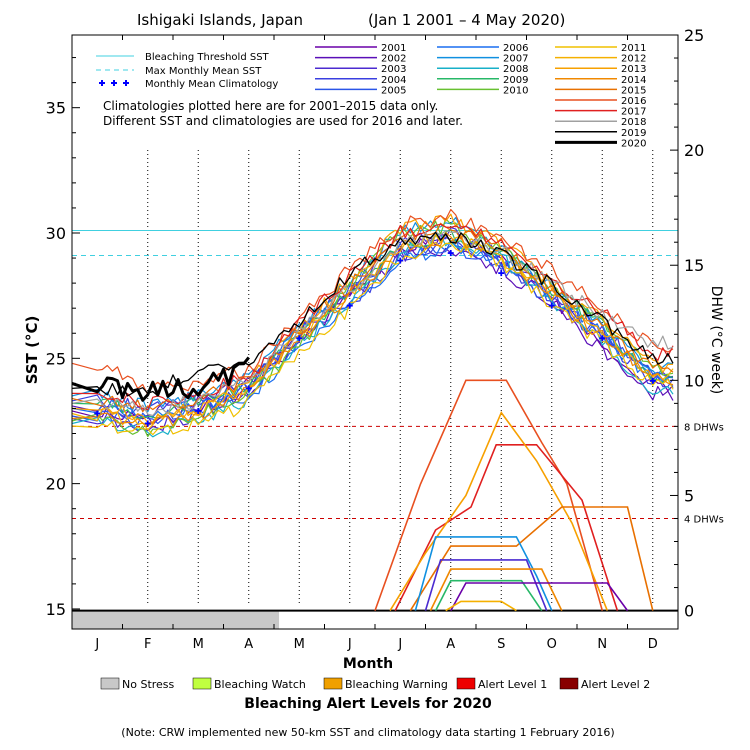 This screenshot has height=750, width=750. What do you see at coordinates (633, 143) in the screenshot?
I see `year-legend-label: 2020` at bounding box center [633, 143].